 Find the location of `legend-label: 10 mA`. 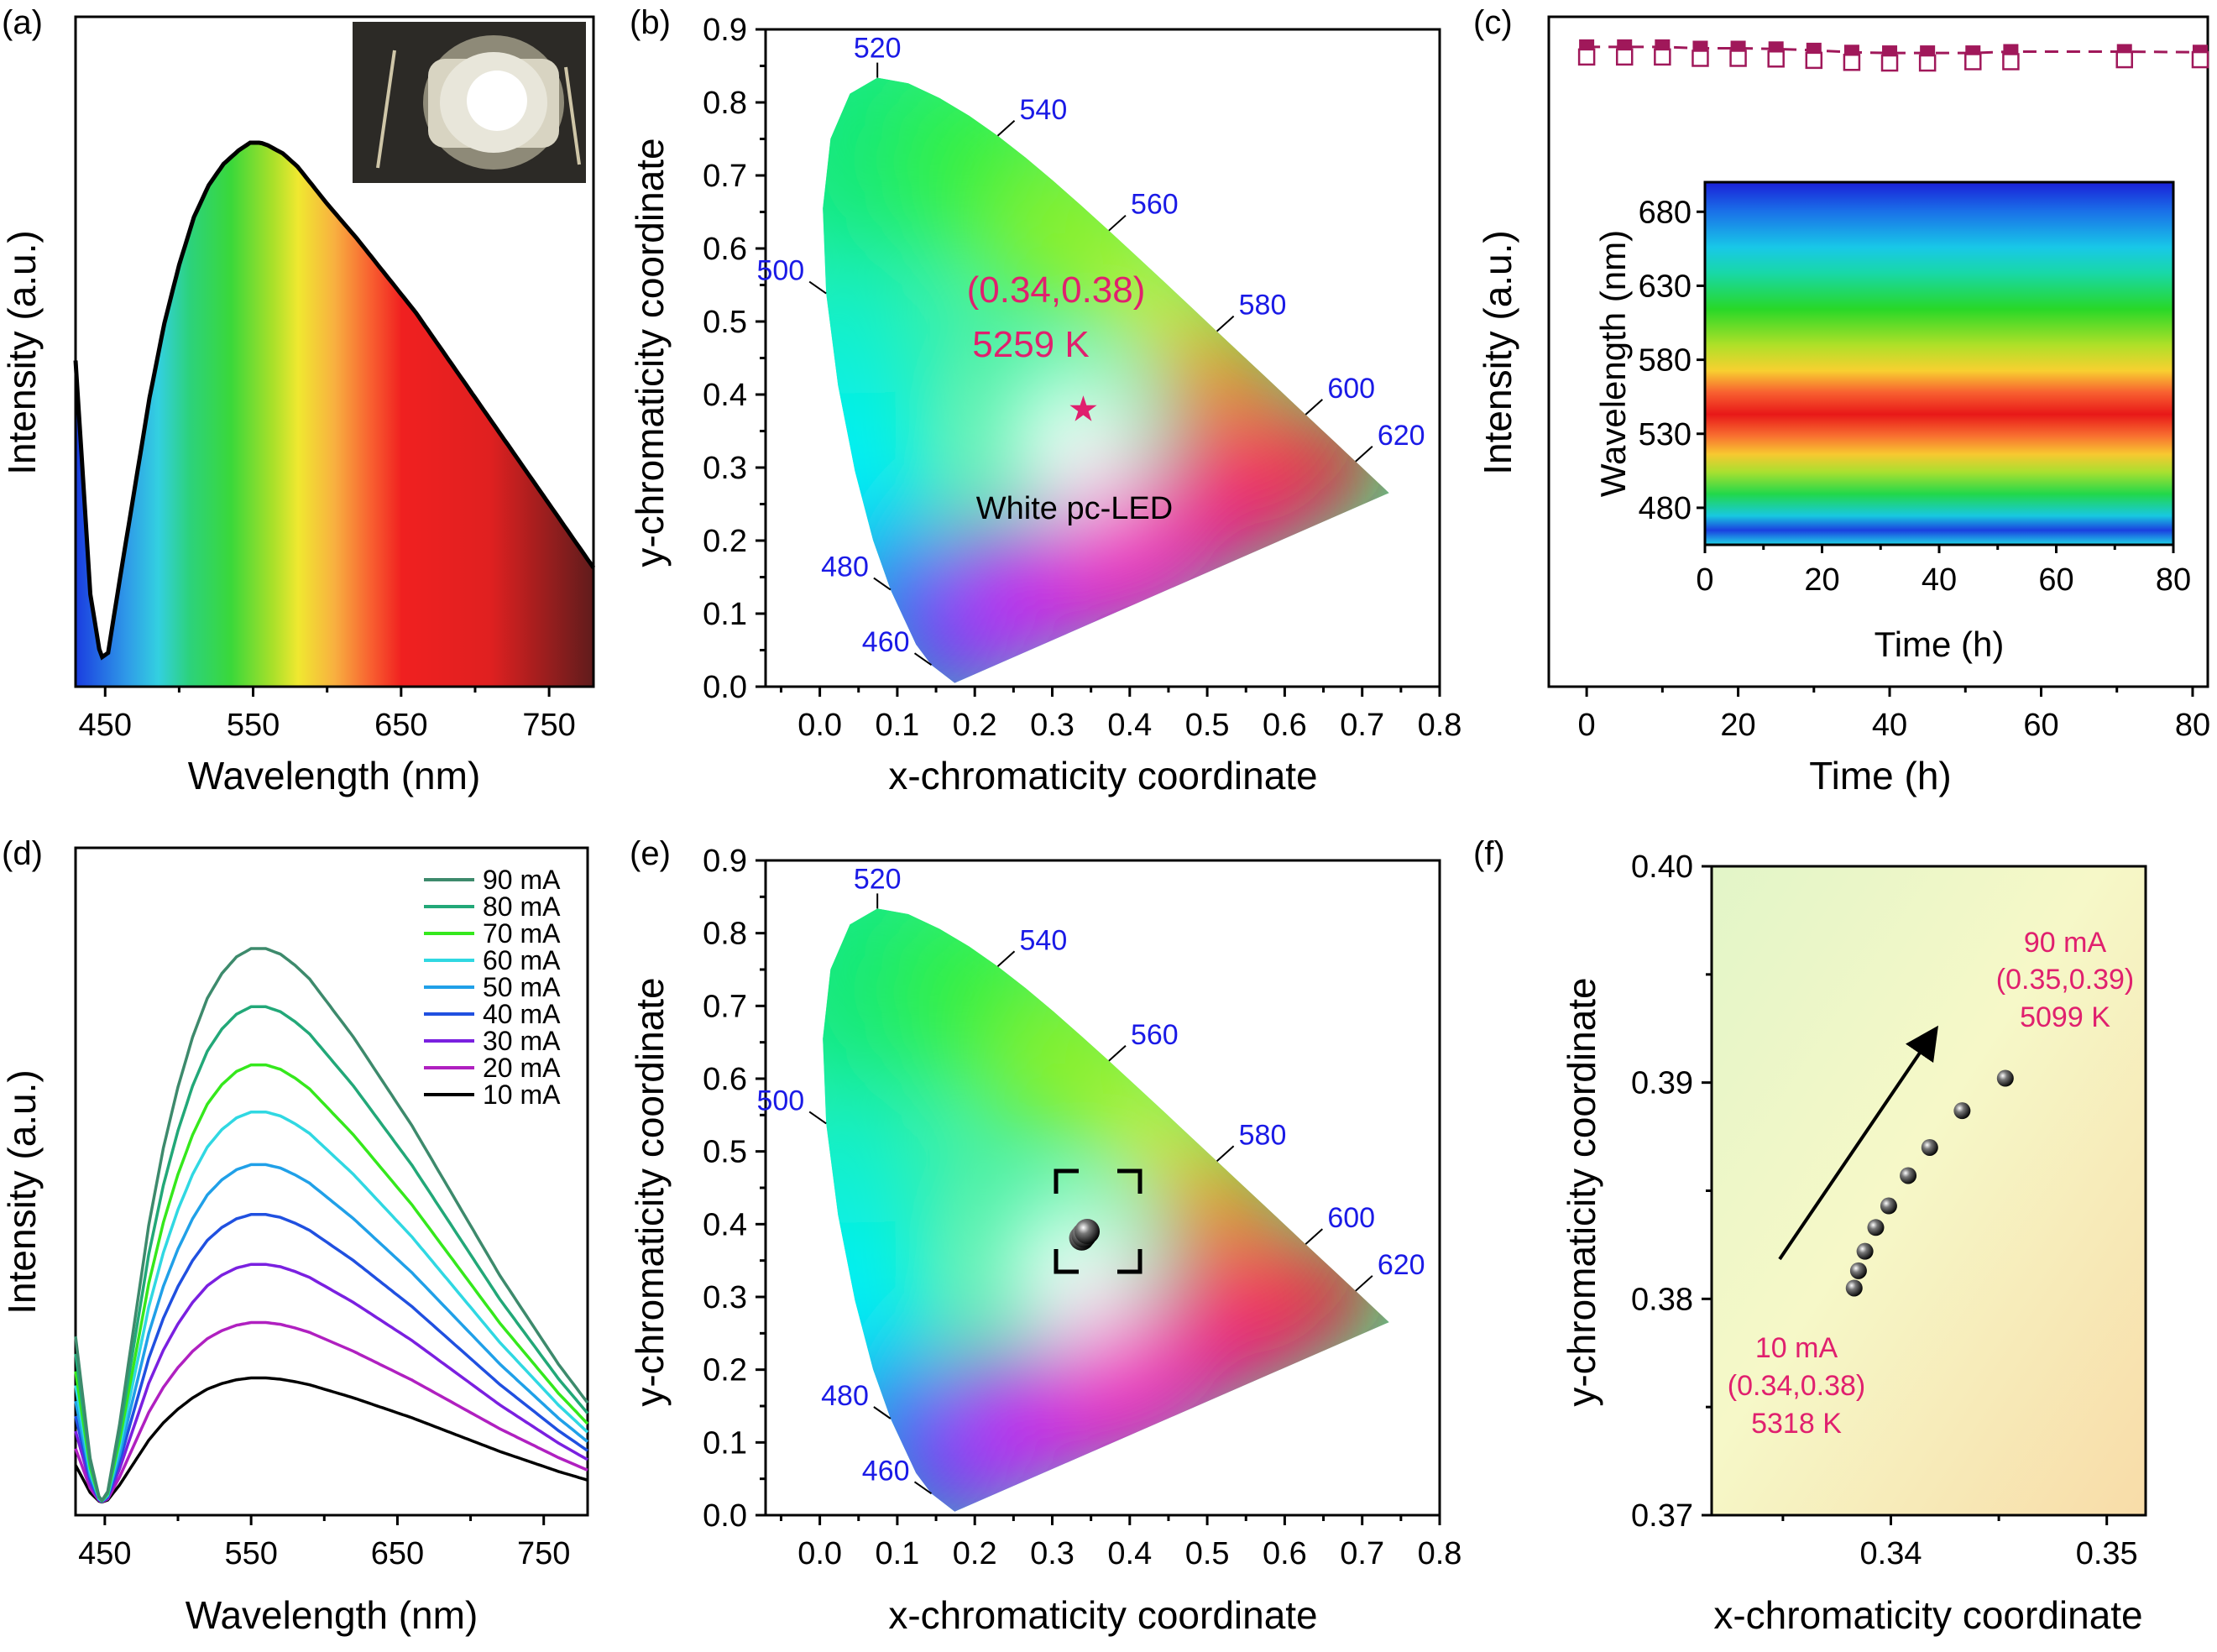

legend-label: 10 mA is located at coordinates (522, 1095).